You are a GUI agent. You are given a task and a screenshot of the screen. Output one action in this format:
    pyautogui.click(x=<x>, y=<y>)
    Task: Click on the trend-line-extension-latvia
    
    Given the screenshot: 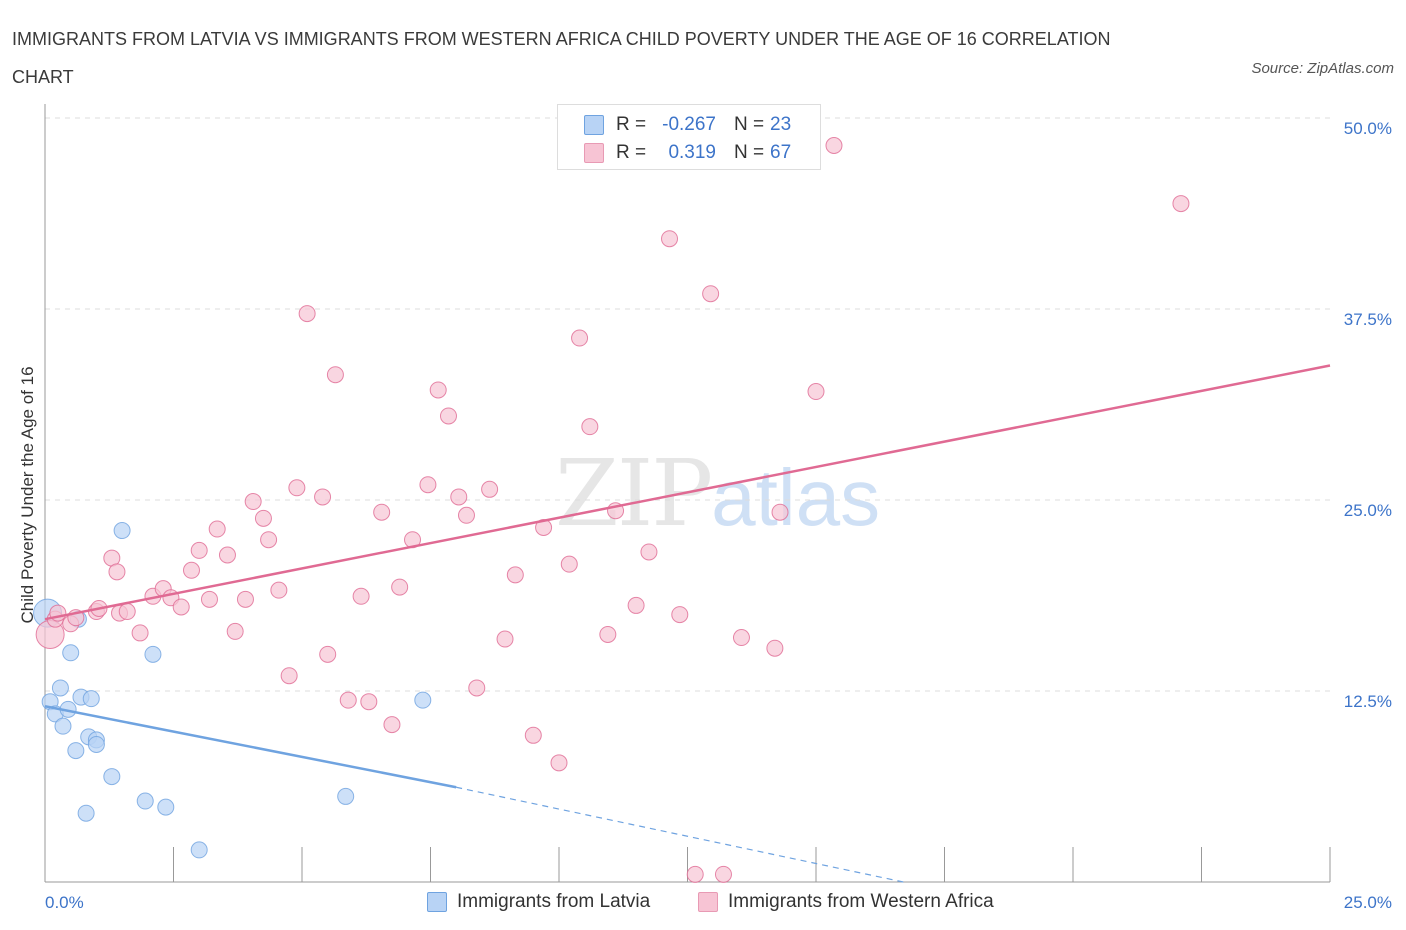 What is the action you would take?
    pyautogui.click(x=680, y=834)
    